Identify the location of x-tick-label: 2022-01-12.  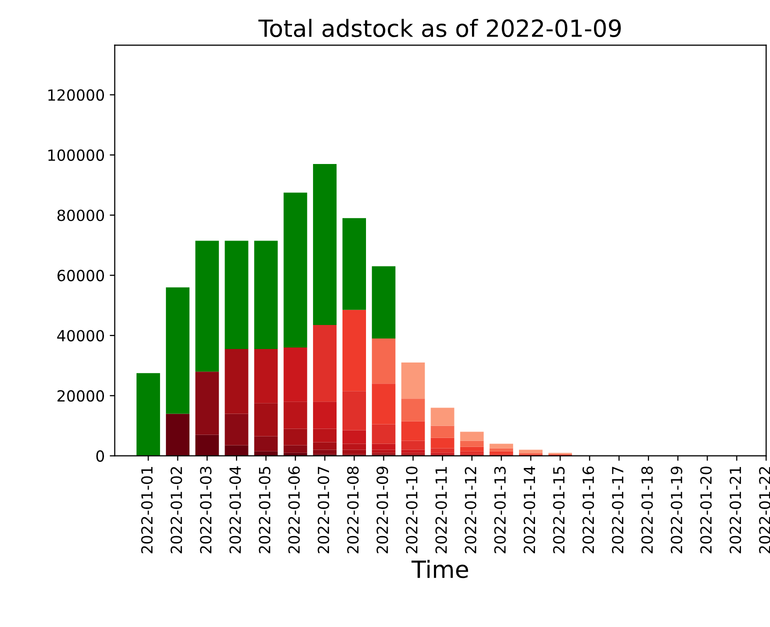
(470, 510).